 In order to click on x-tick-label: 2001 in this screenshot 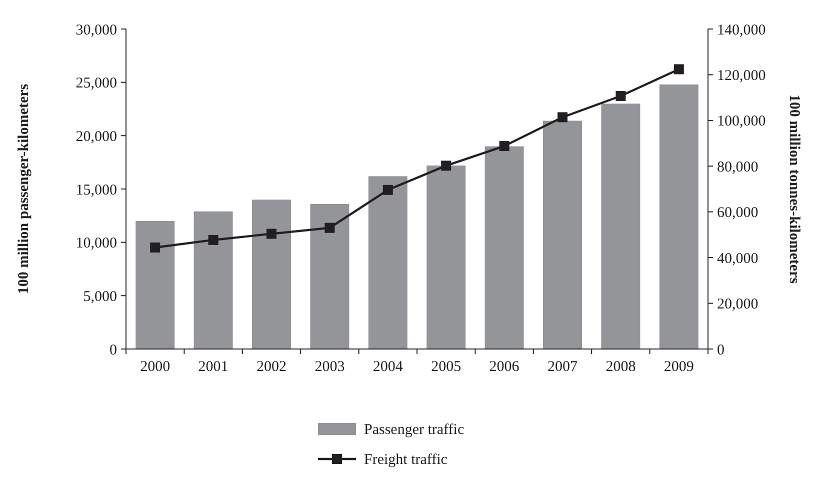, I will do `click(213, 367)`.